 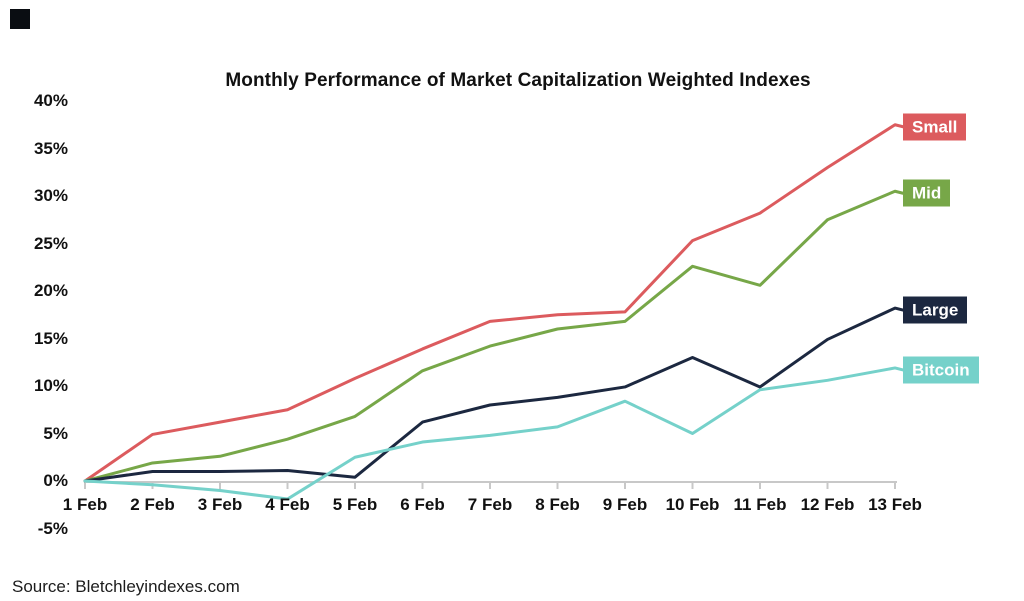 I want to click on x-tick-label: 7 Feb, so click(x=490, y=504).